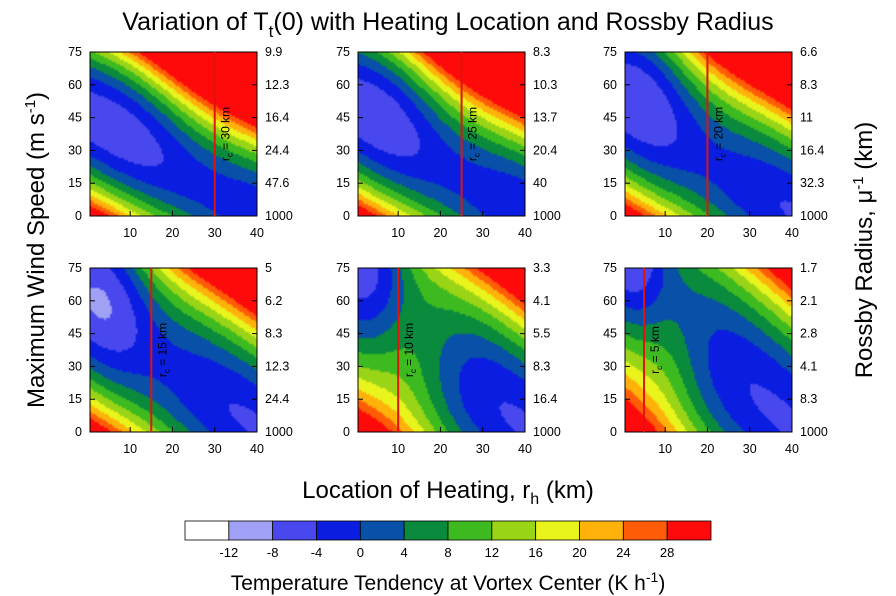 This screenshot has height=596, width=896. What do you see at coordinates (541, 334) in the screenshot?
I see `rossby-tick-label: 5.5` at bounding box center [541, 334].